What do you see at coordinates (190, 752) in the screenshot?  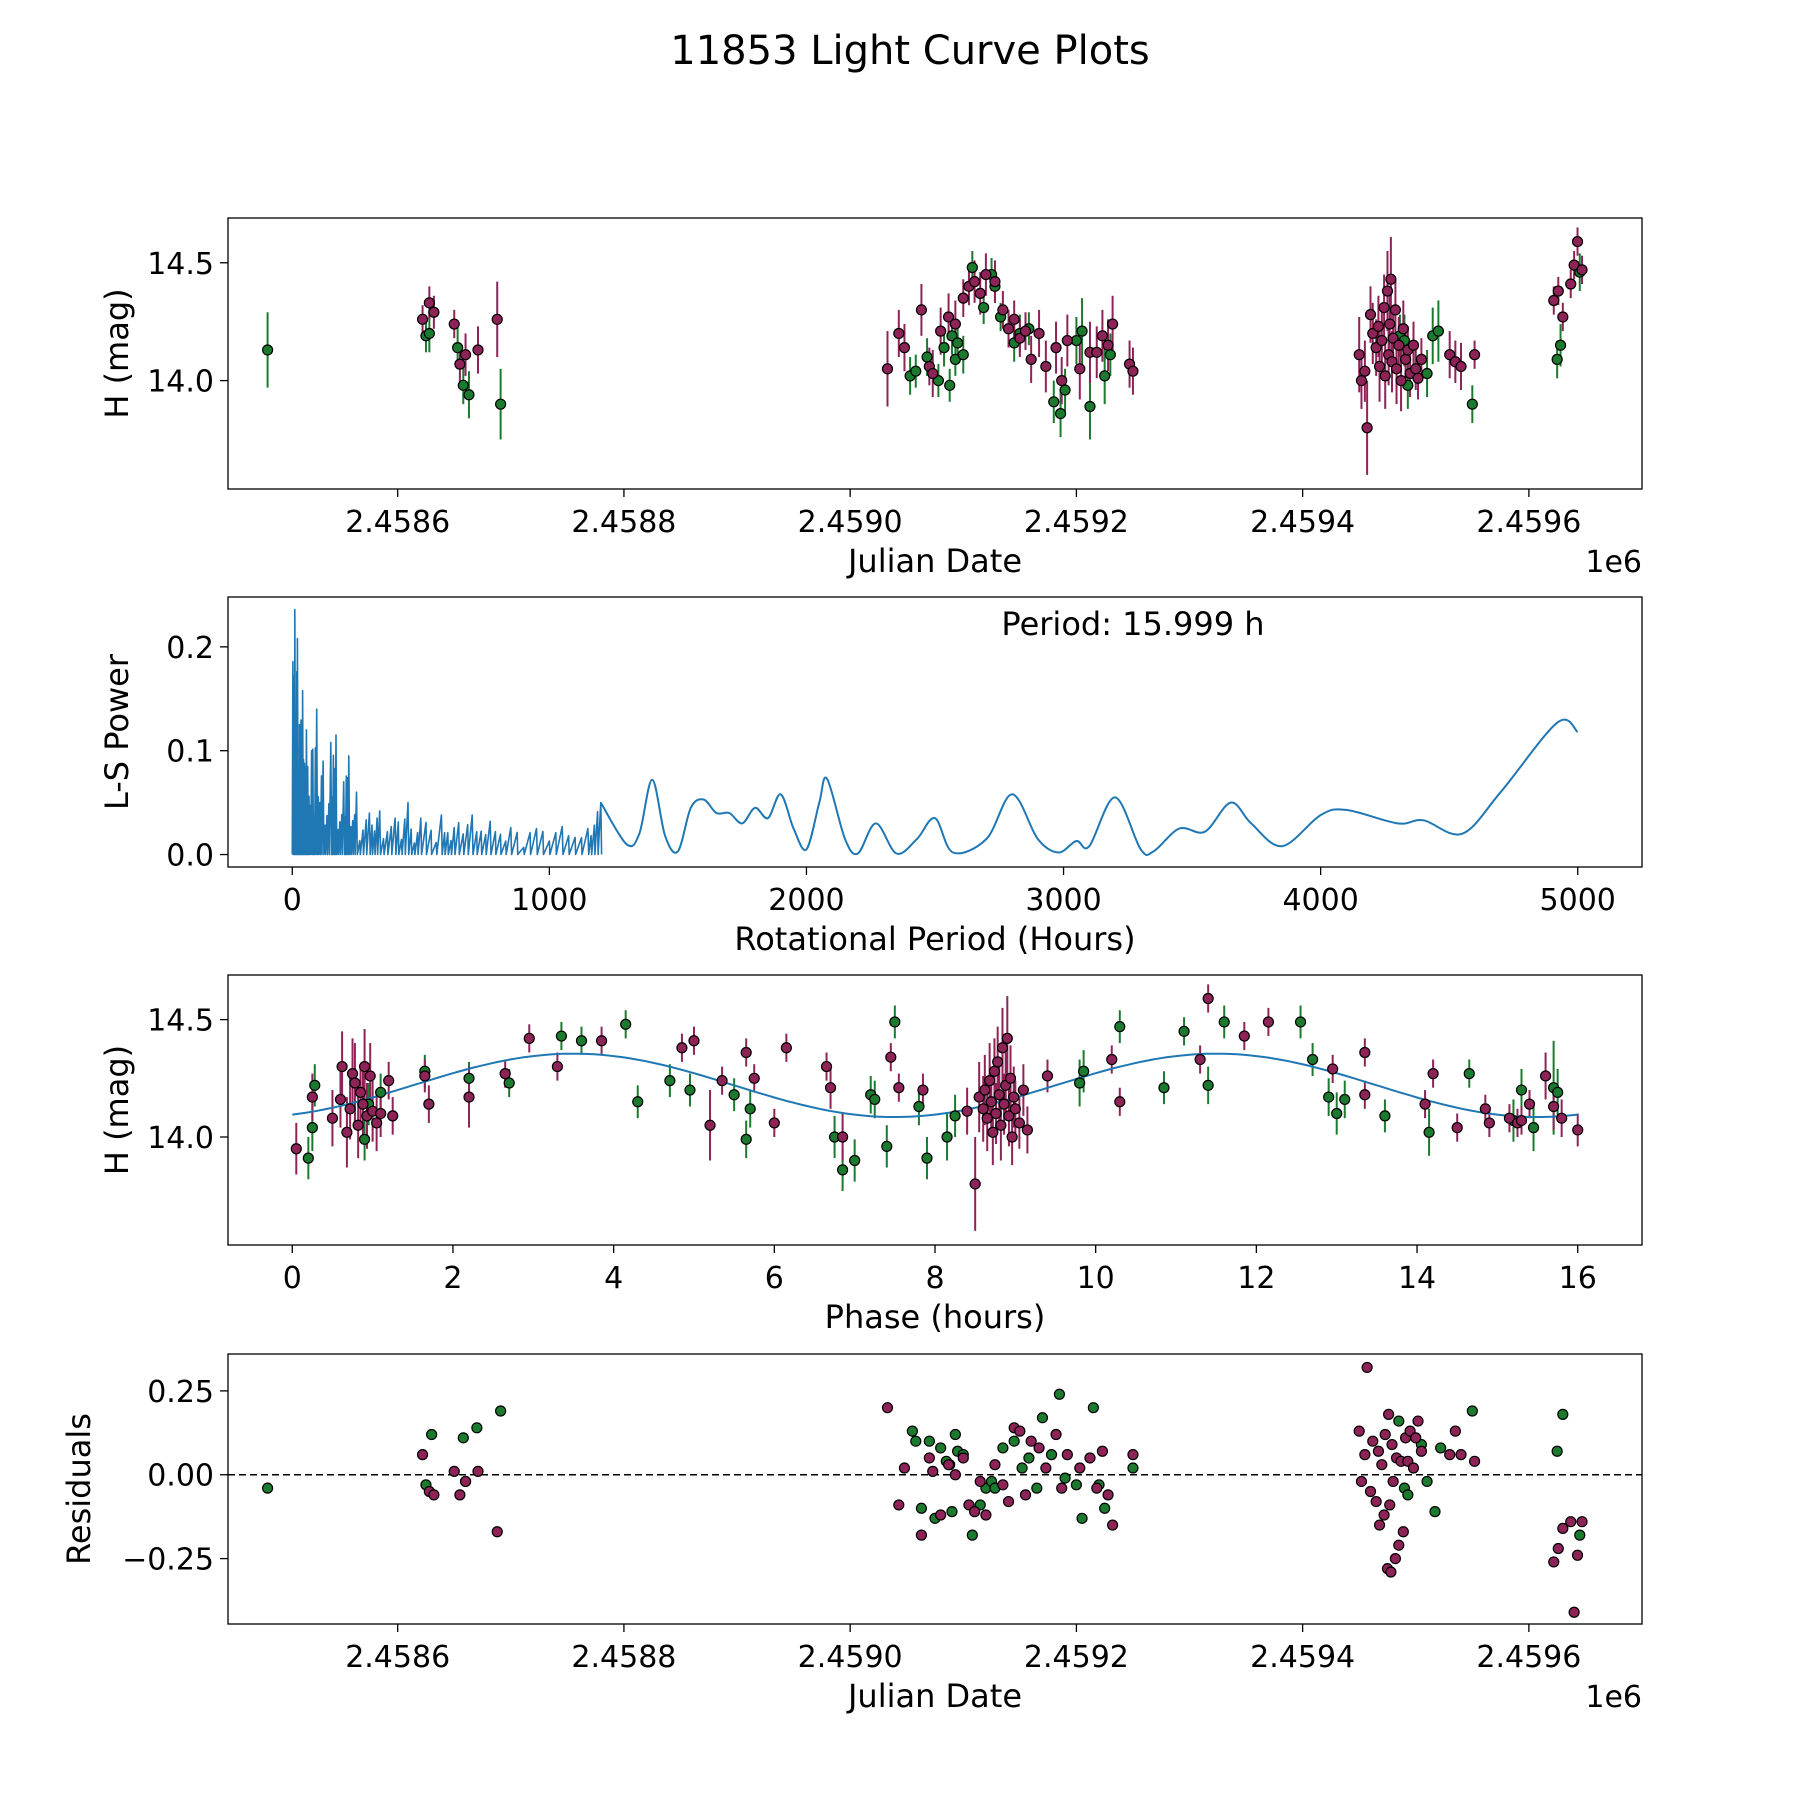 I see `y-tick-label: 0.1` at bounding box center [190, 752].